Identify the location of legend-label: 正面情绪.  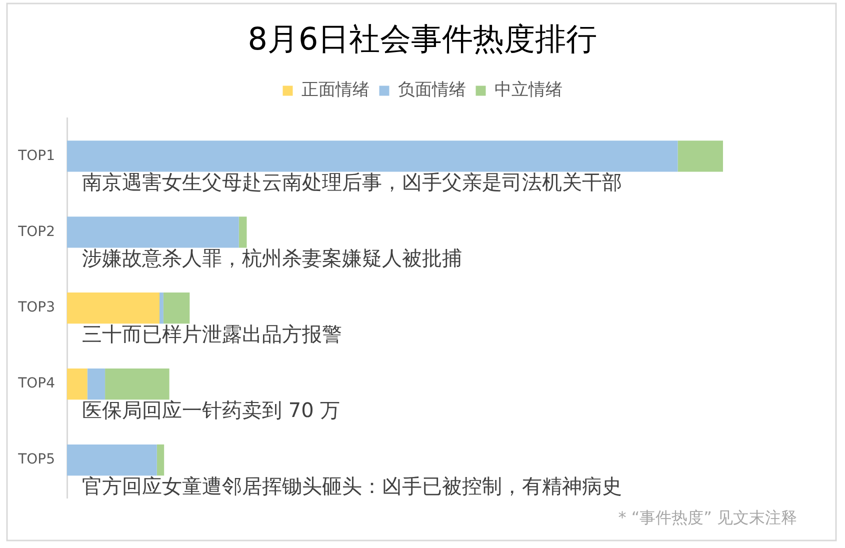
(335, 90).